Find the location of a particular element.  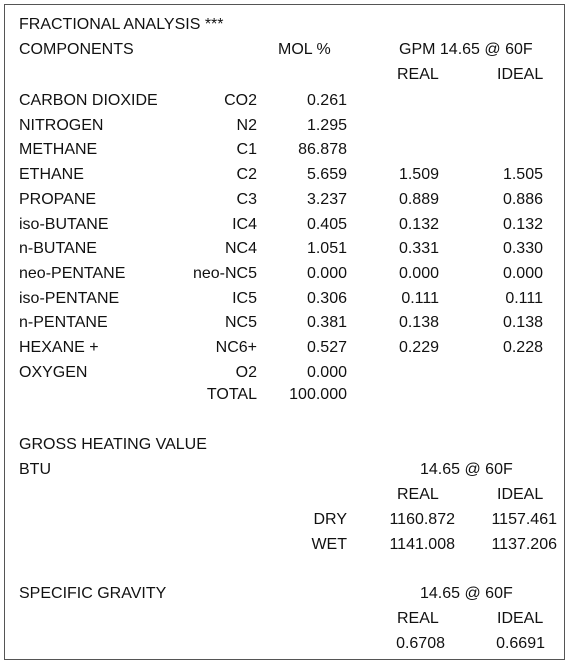

heating-real-header: REAL is located at coordinates (418, 494).